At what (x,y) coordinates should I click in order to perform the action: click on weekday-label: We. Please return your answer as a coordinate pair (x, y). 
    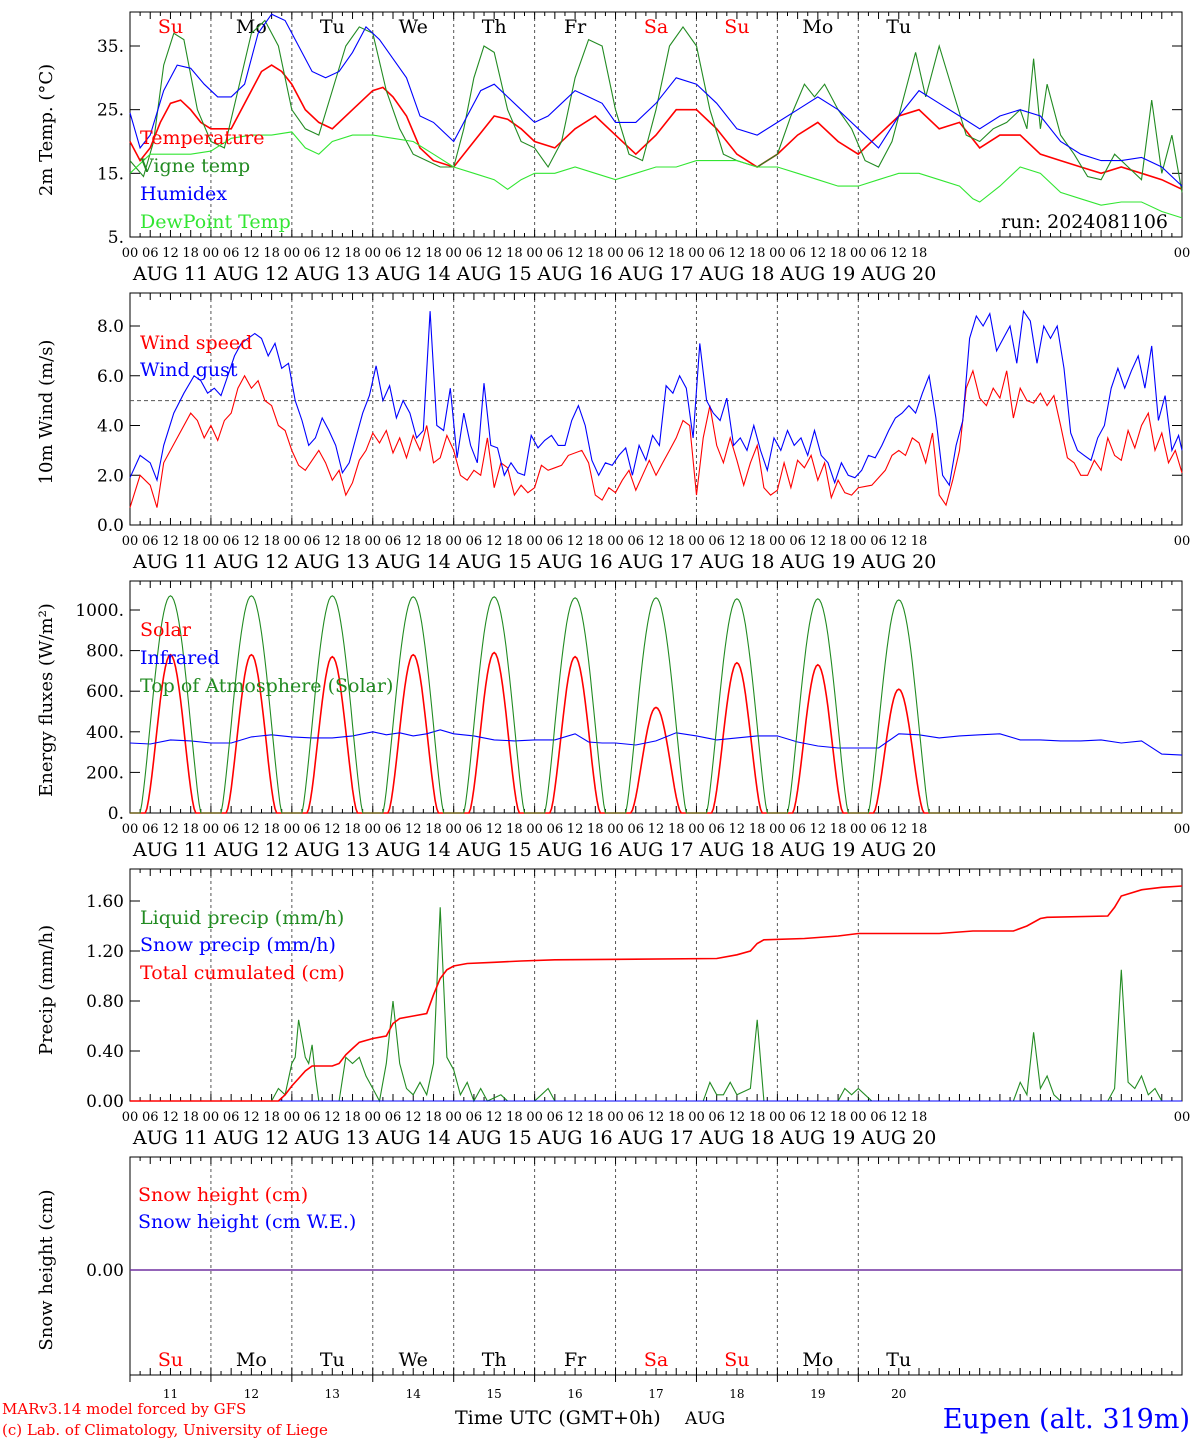
    Looking at the image, I should click on (413, 1360).